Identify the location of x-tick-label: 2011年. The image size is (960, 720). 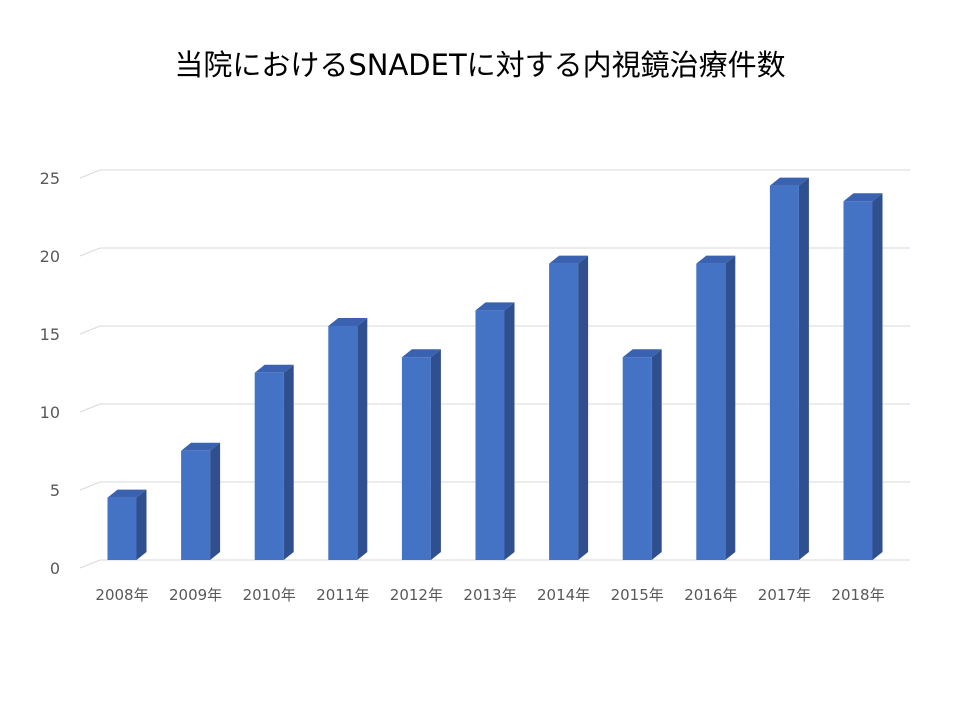
(342, 595).